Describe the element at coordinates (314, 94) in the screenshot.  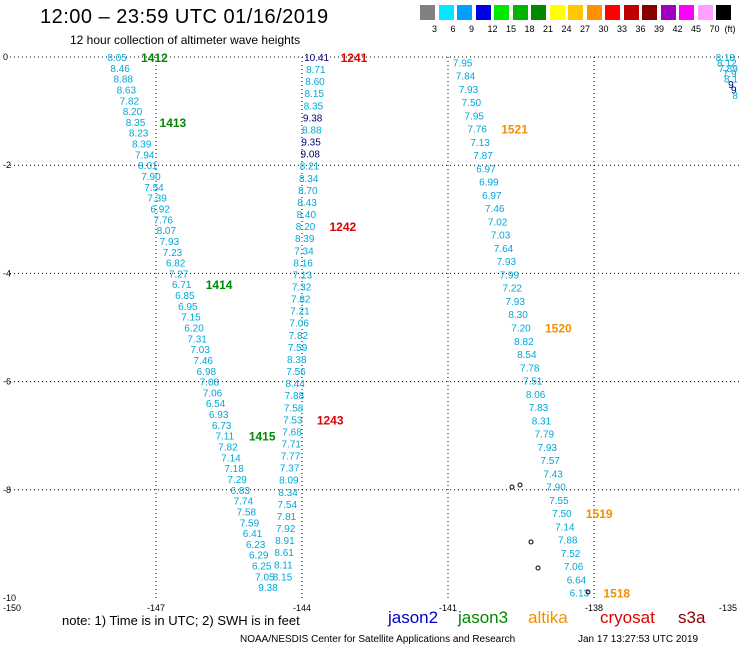
I see `wave-height-value: 8.15` at that location.